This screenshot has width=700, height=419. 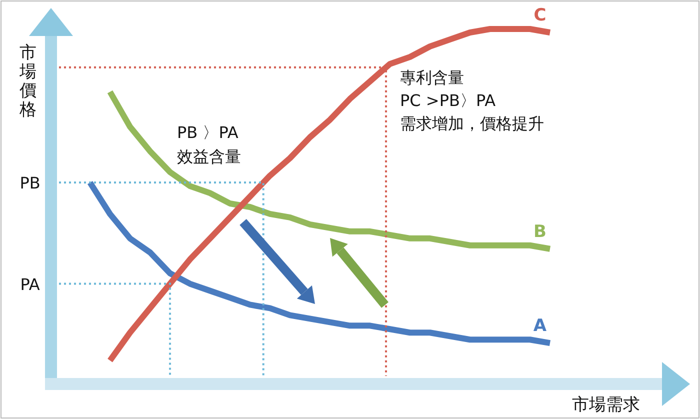 I want to click on annotation: 需求增加，價格提升, so click(x=472, y=123).